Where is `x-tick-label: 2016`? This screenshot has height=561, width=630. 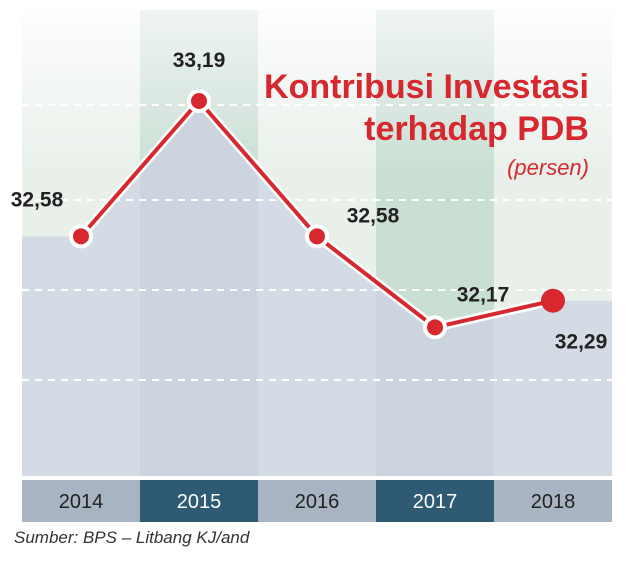
x-tick-label: 2016 is located at coordinates (317, 502).